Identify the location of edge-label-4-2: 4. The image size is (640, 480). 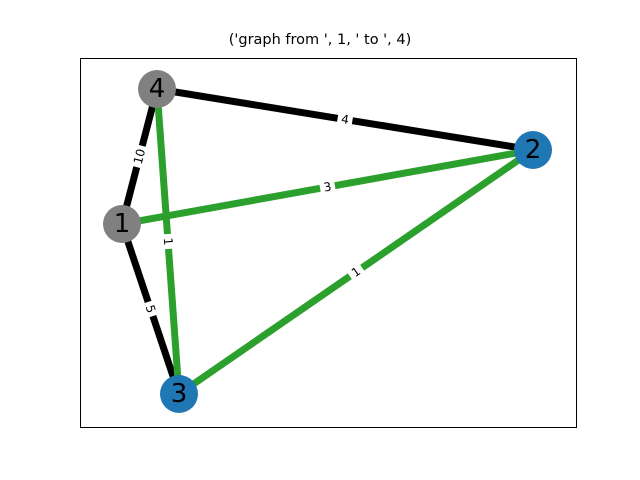
(345, 119).